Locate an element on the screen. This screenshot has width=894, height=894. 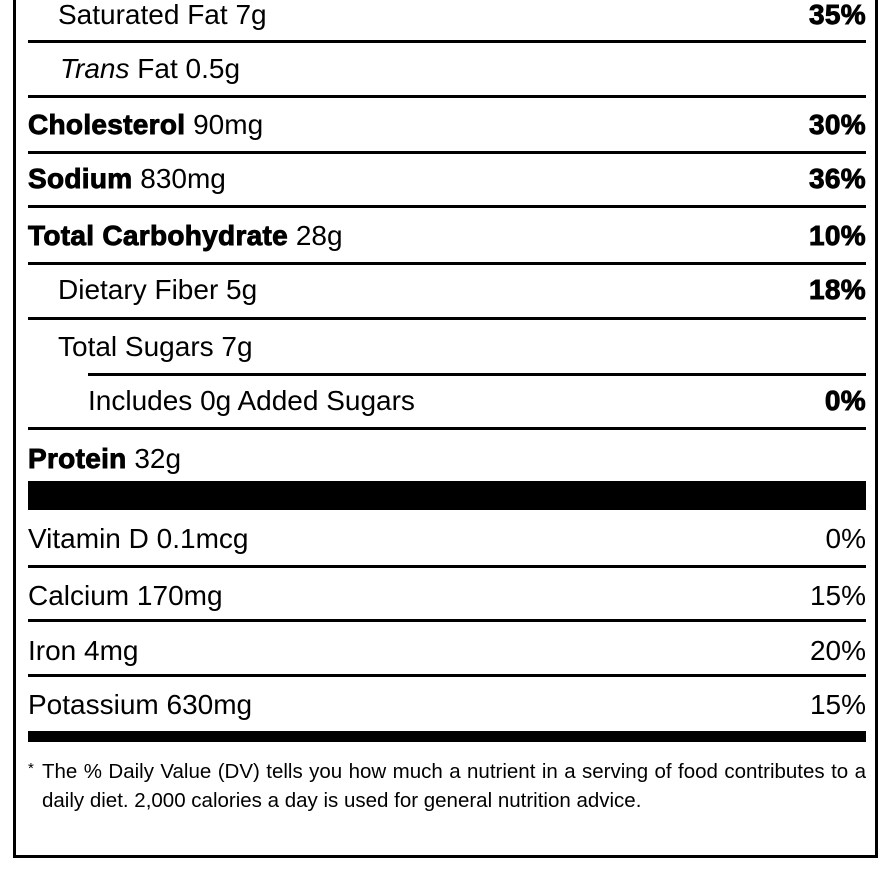
nutrient-amount: 830mg is located at coordinates (183, 178).